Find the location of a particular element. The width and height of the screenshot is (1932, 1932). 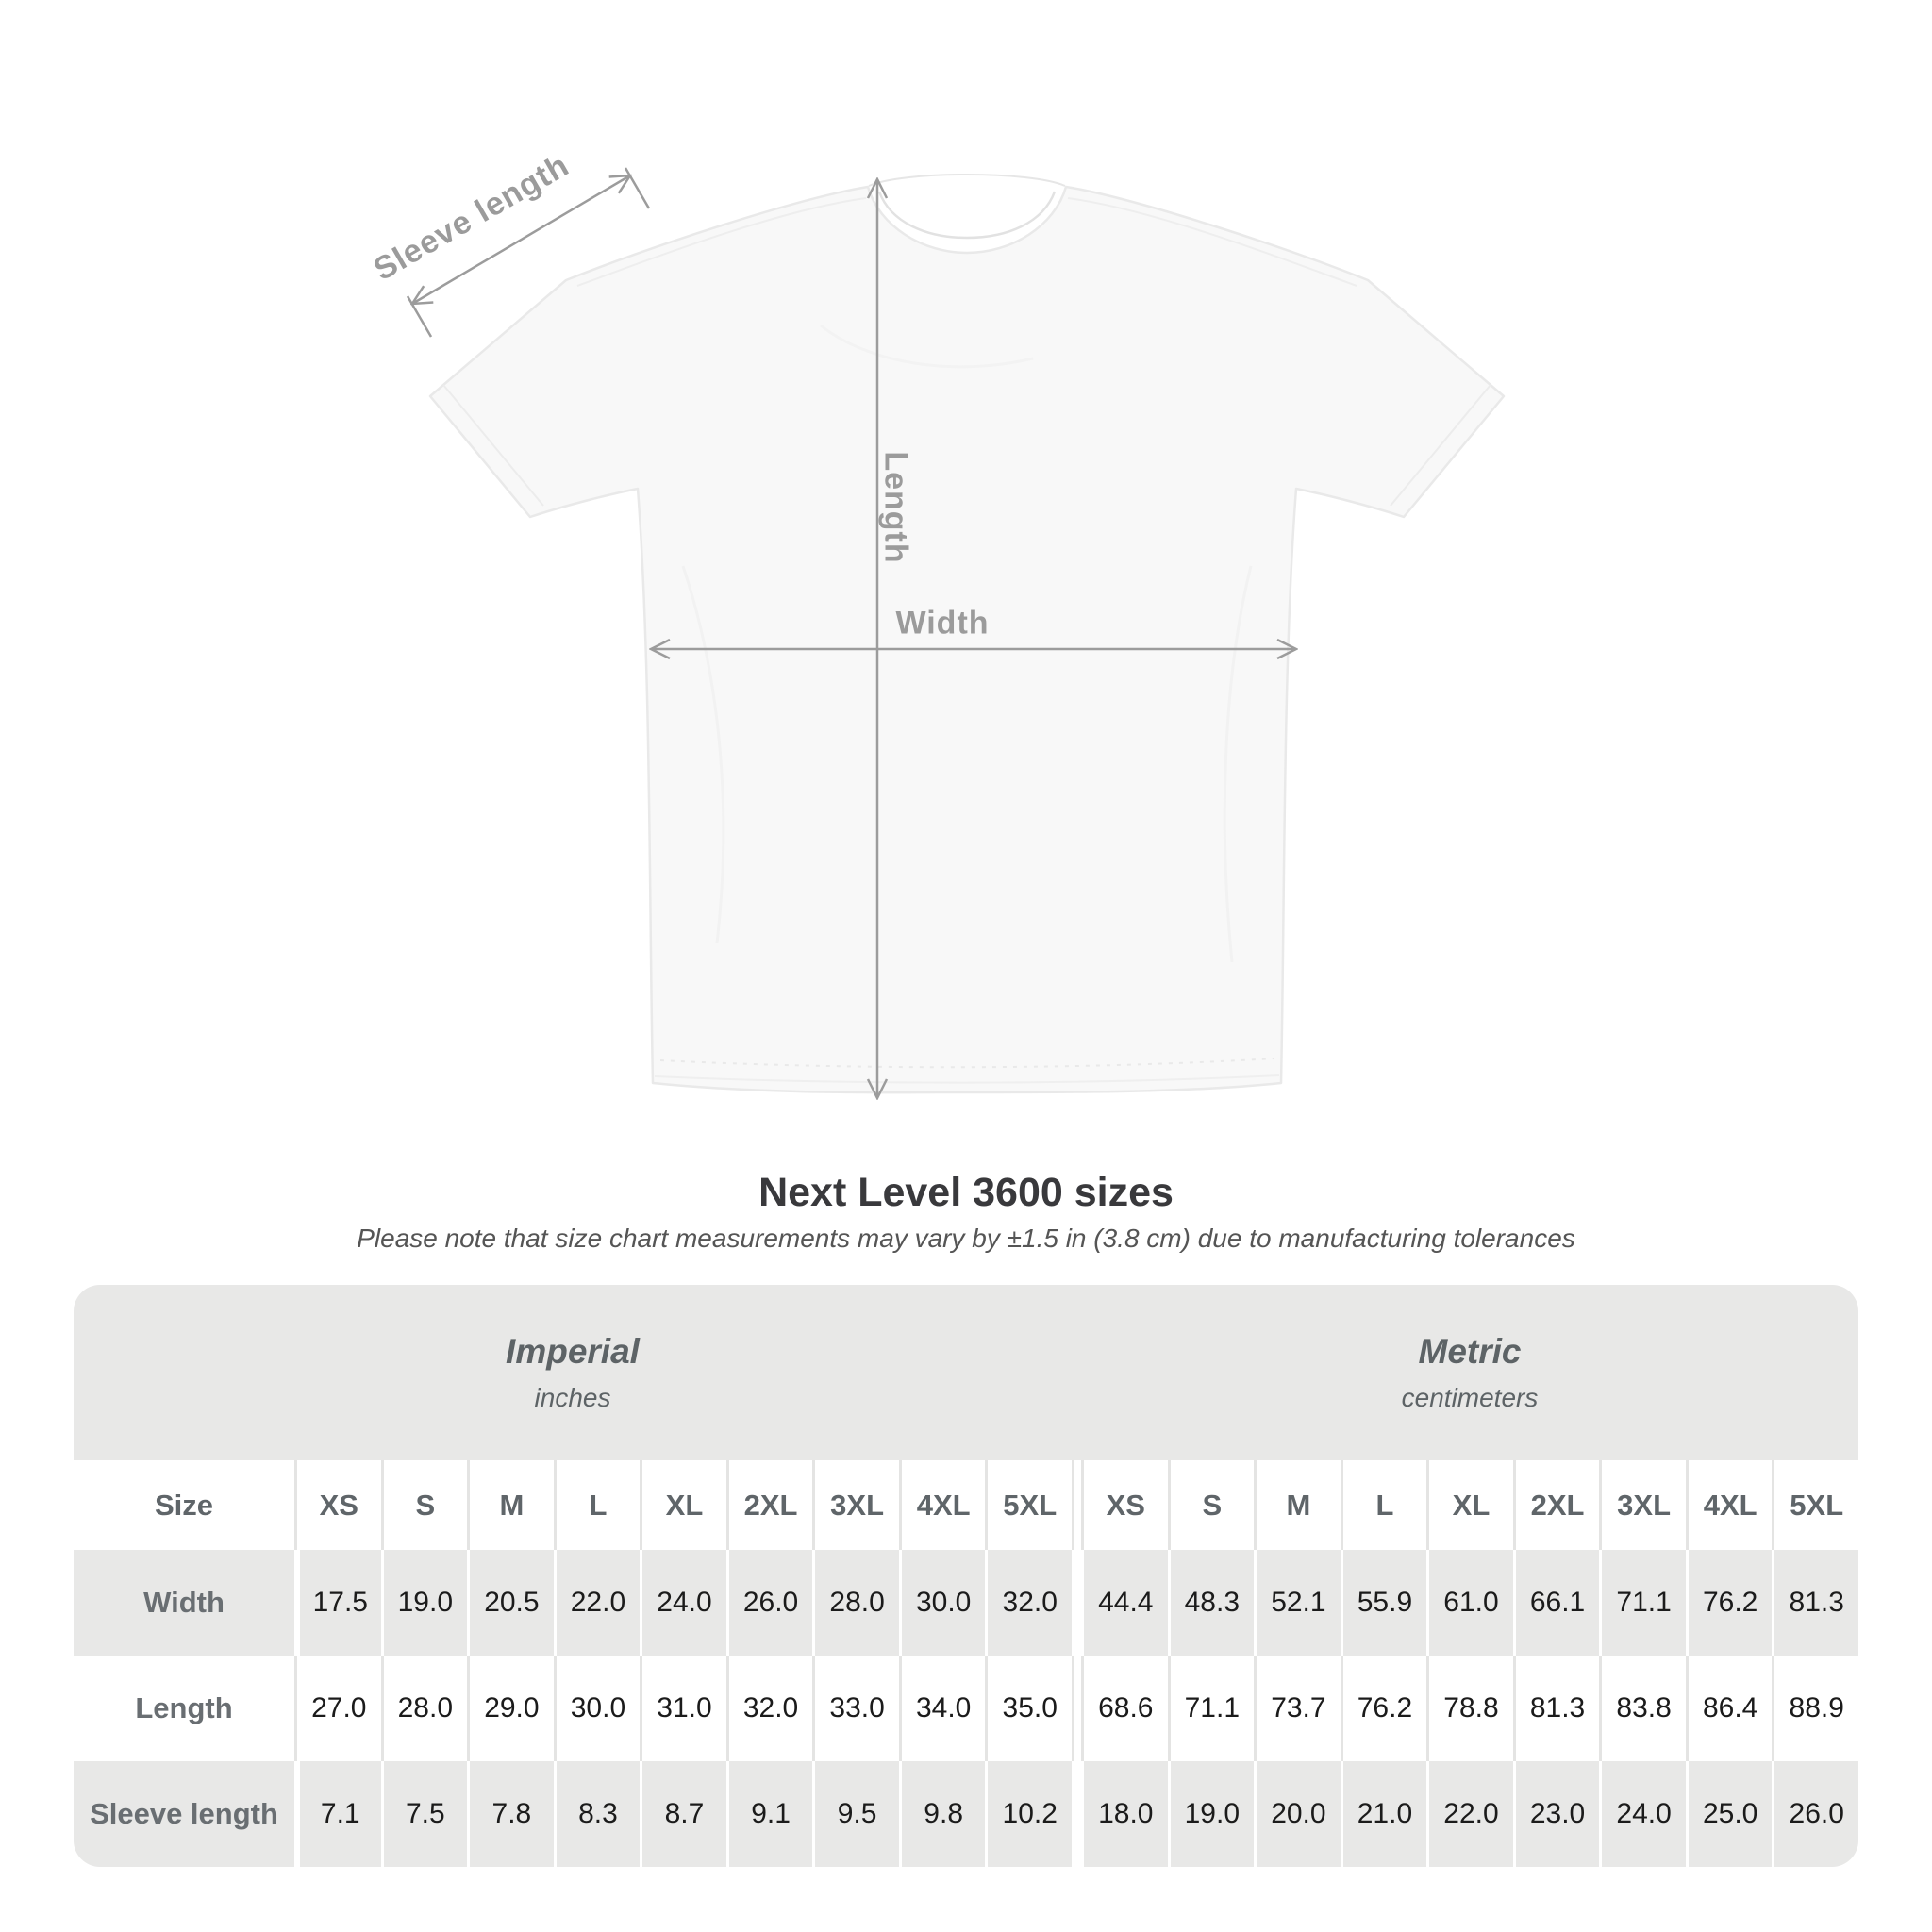

value-cell: 20.5 is located at coordinates (511, 1603).